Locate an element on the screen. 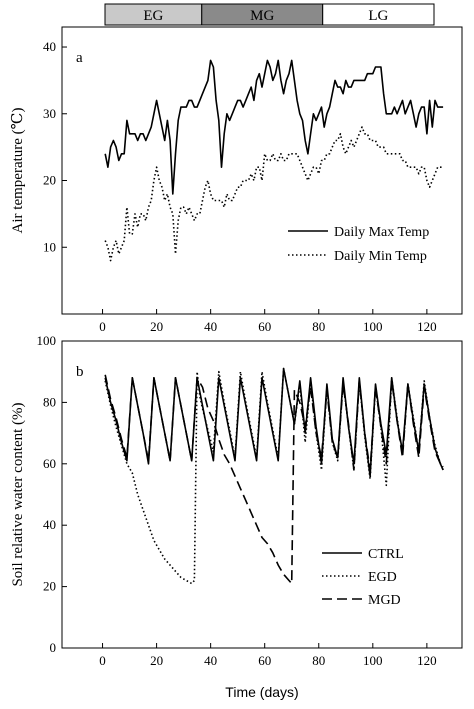 This screenshot has width=474, height=709. panel-b-legend: CTRL EGD MGD is located at coordinates (363, 577).